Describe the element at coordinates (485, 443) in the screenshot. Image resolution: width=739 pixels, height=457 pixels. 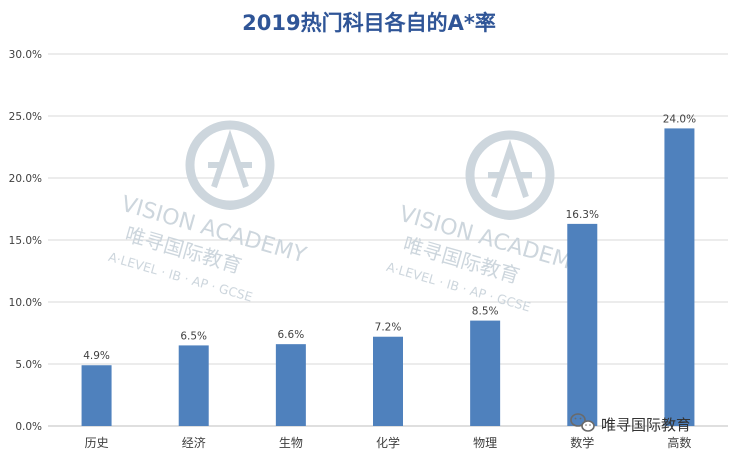
I see `category-label: 物理` at that location.